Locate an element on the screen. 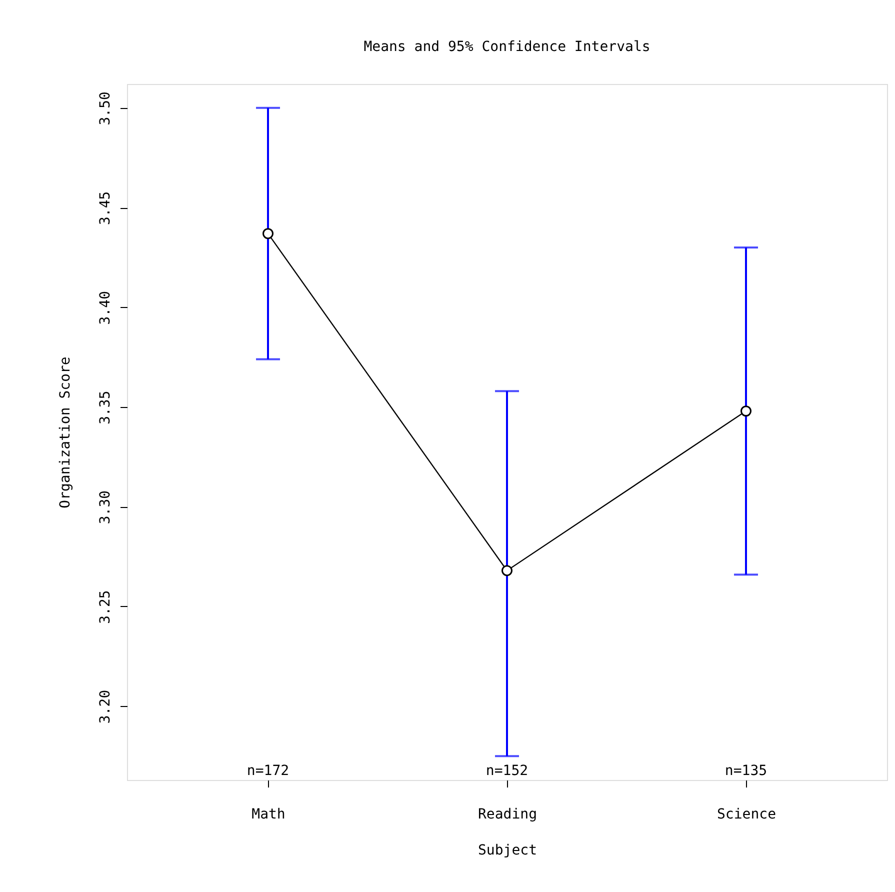 The width and height of the screenshot is (895, 892). y-tick-label: 3.20 is located at coordinates (106, 707).